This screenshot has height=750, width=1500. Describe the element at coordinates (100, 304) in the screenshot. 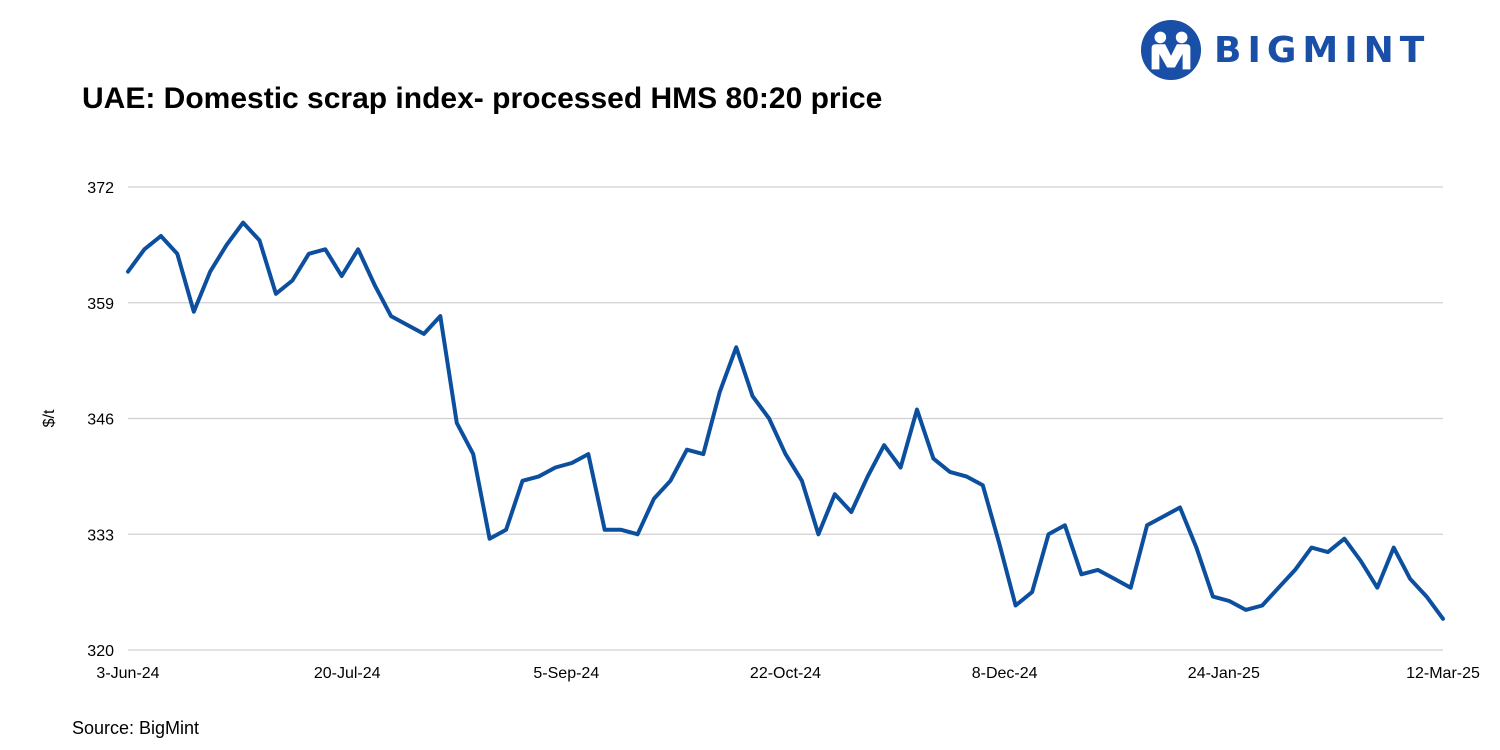

I see `y-tick-label: 359` at that location.